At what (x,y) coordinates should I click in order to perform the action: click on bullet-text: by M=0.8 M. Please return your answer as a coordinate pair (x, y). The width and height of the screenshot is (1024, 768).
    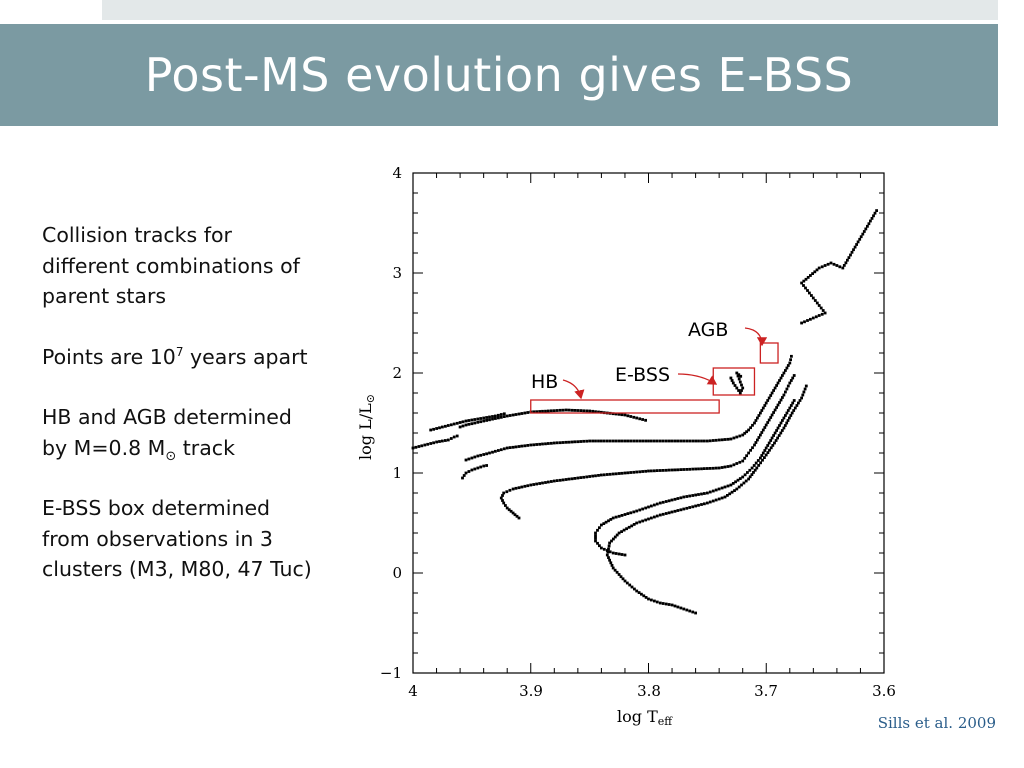
    Looking at the image, I should click on (104, 447).